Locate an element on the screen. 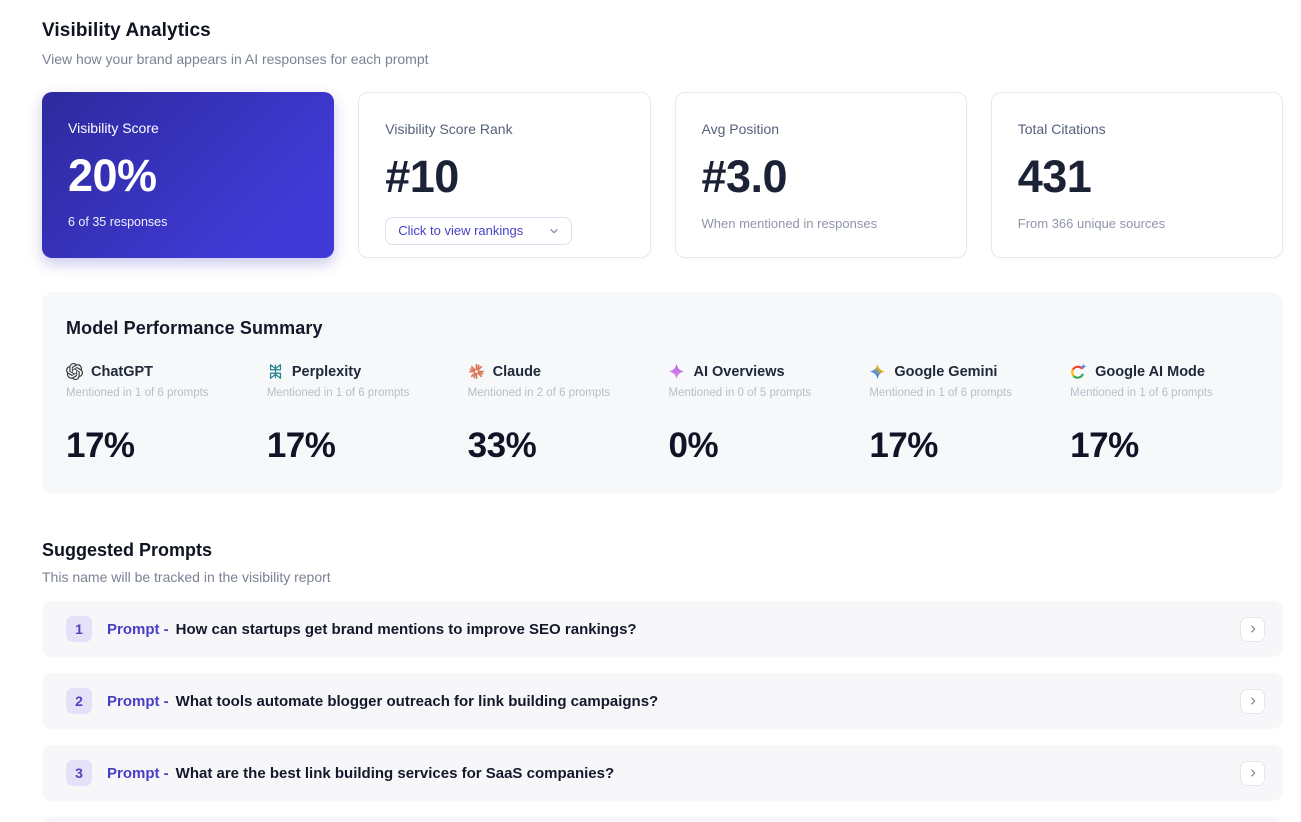 This screenshot has width=1301, height=822. model-name: Google AI Mode is located at coordinates (1150, 371).